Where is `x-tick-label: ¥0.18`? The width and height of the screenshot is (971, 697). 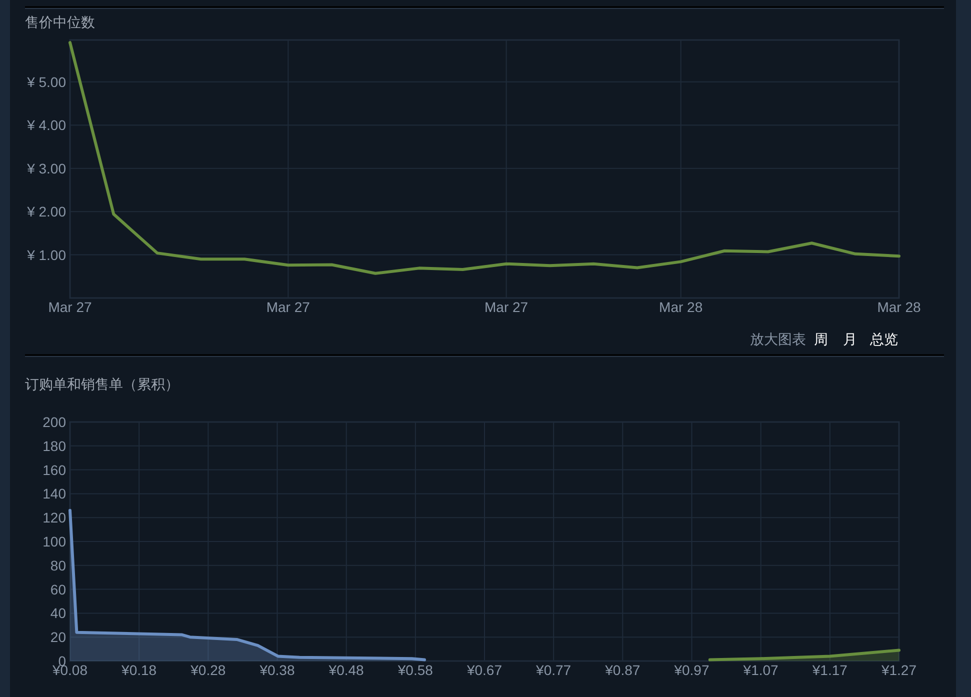
x-tick-label: ¥0.18 is located at coordinates (138, 670).